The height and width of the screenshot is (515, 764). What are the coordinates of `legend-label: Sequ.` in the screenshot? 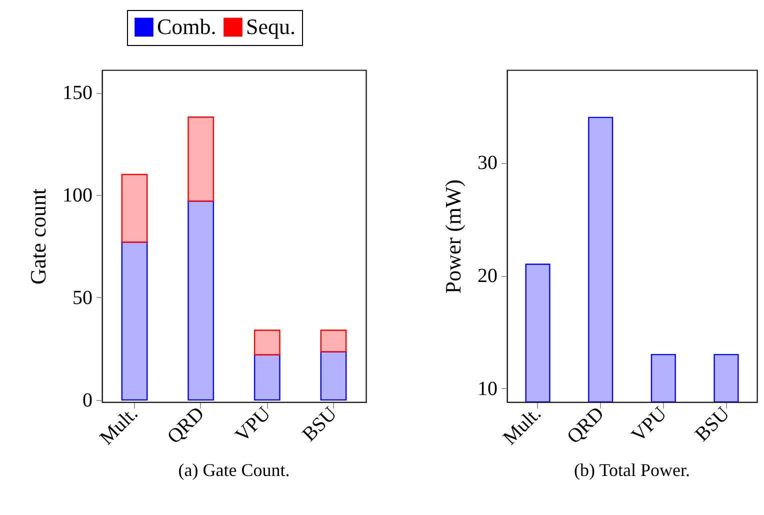 It's located at (271, 27).